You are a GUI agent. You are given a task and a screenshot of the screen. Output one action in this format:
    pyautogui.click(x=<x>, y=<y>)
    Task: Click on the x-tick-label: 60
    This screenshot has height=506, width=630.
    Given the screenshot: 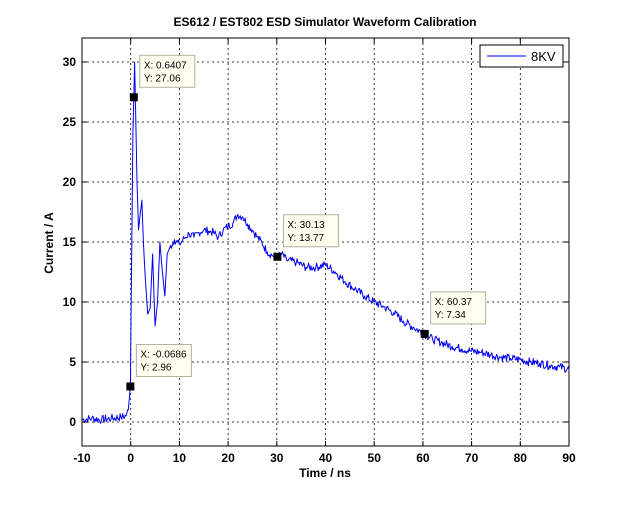 What is the action you would take?
    pyautogui.click(x=423, y=458)
    